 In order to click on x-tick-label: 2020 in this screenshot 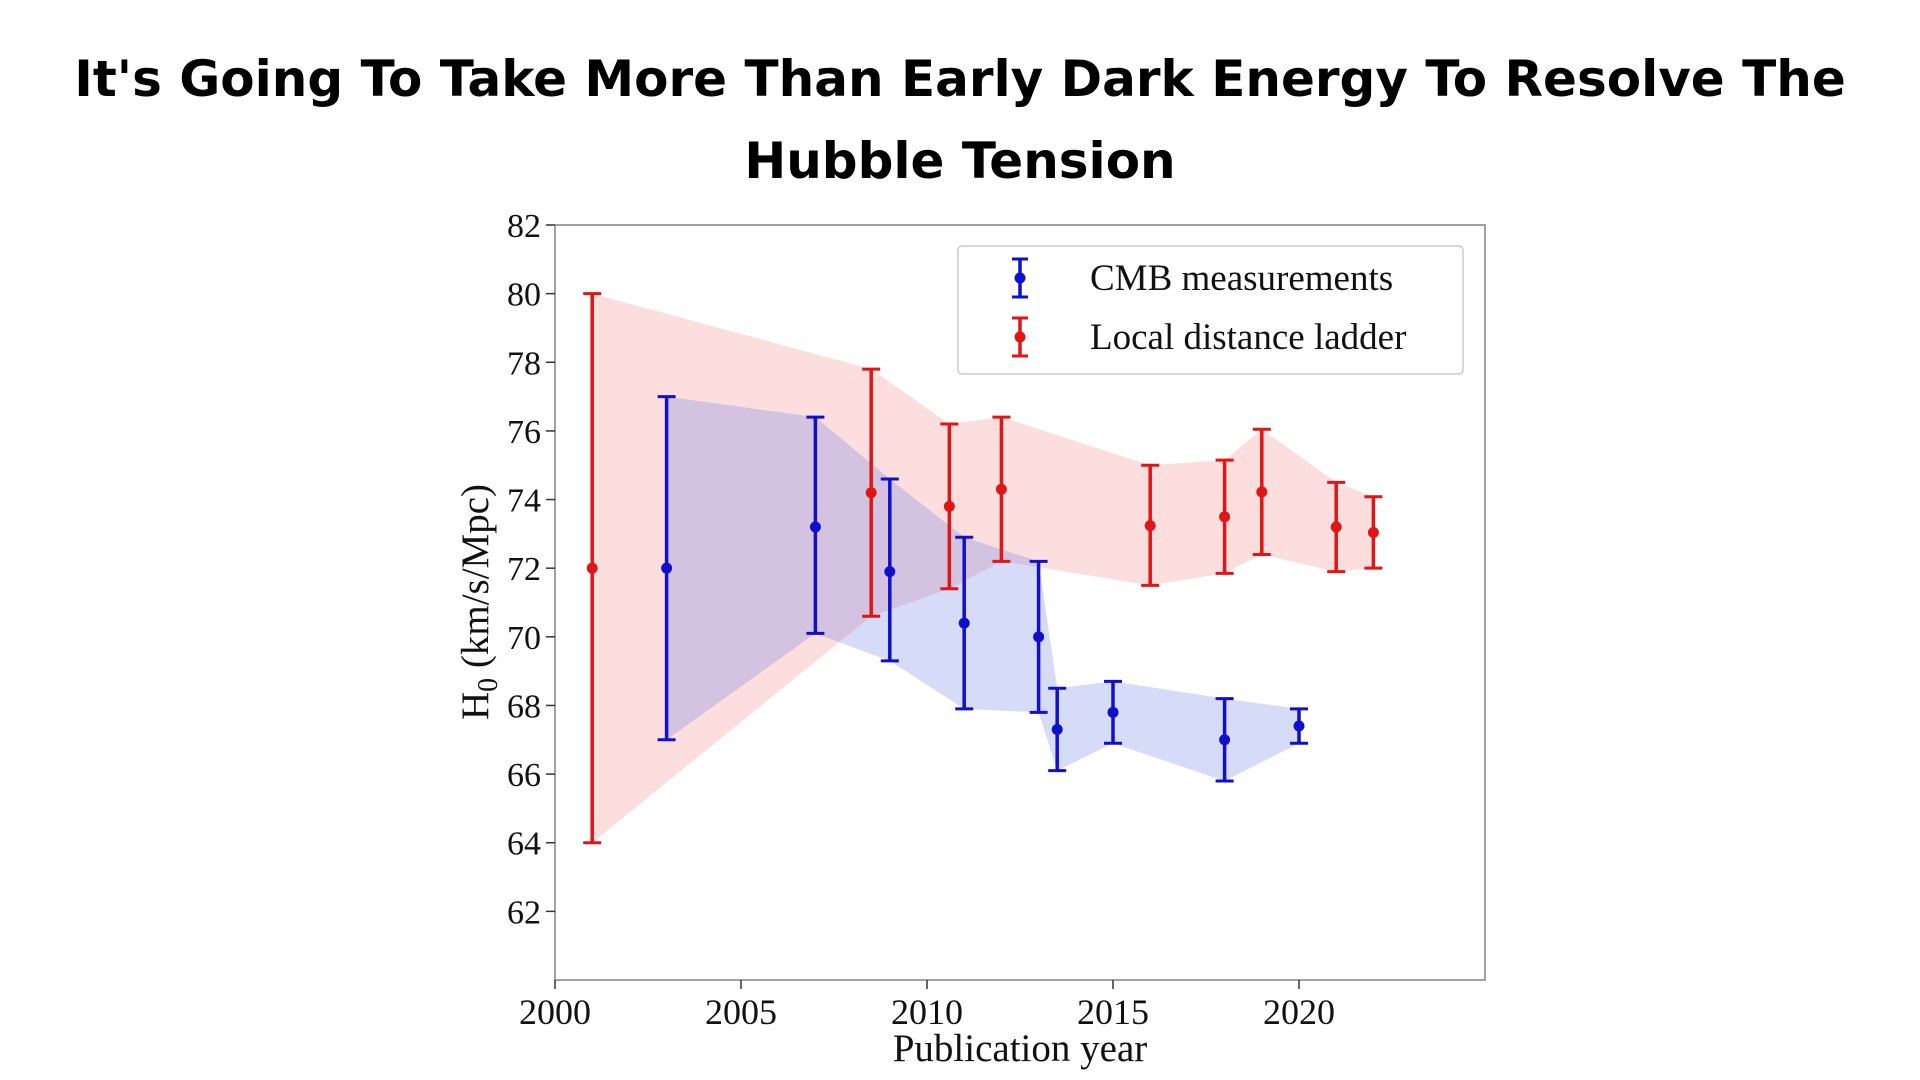, I will do `click(1299, 1012)`.